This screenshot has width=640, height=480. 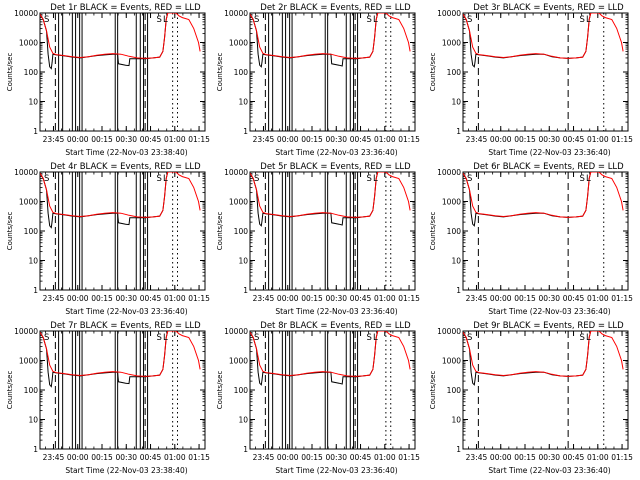 What do you see at coordinates (548, 326) in the screenshot?
I see `chart-title: Det 9r BLACK = Events, RED = LLD` at bounding box center [548, 326].